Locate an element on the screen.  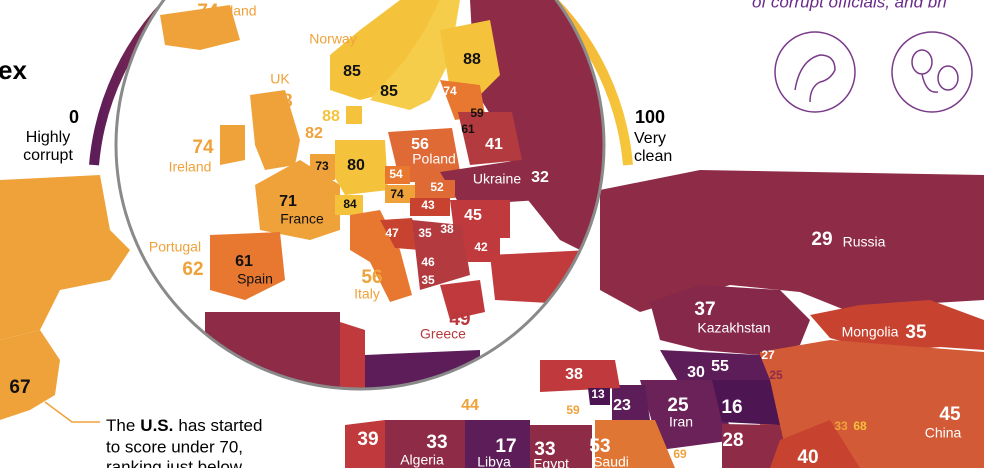
region-score: 46 is located at coordinates (428, 262).